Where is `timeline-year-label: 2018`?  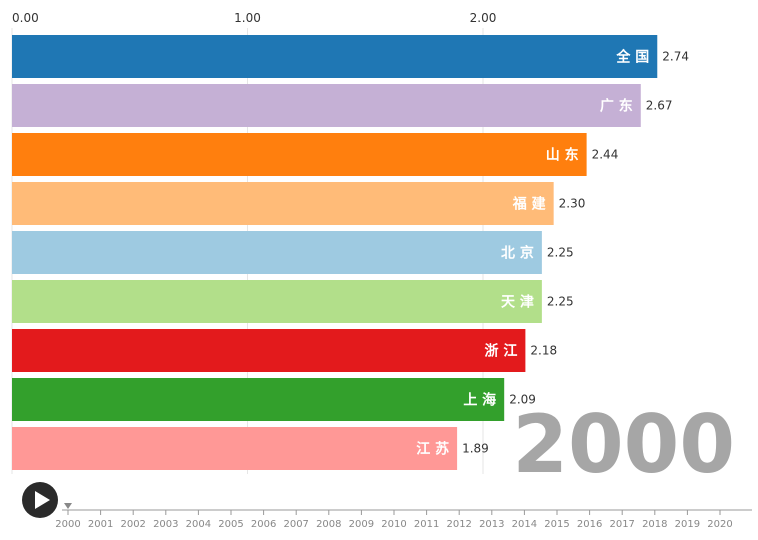
timeline-year-label: 2018 is located at coordinates (654, 524).